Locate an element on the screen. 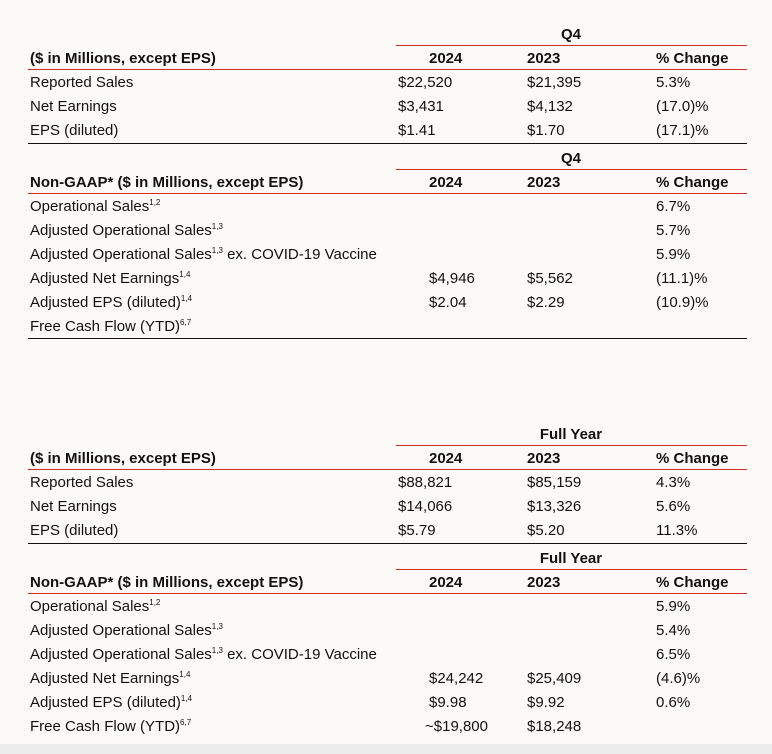 The image size is (772, 754). value-2024: $3,431 is located at coordinates (421, 106).